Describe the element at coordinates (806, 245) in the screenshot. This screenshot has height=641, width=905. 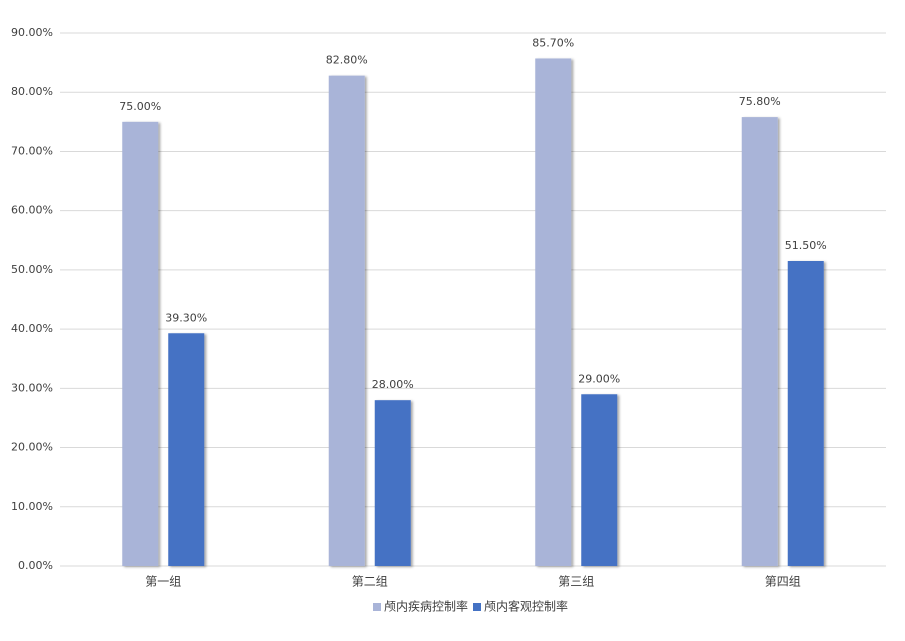
I see `data-label: 51.50%` at that location.